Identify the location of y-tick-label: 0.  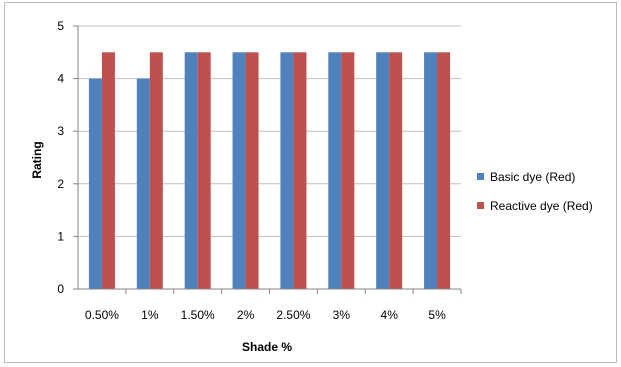
(60, 289).